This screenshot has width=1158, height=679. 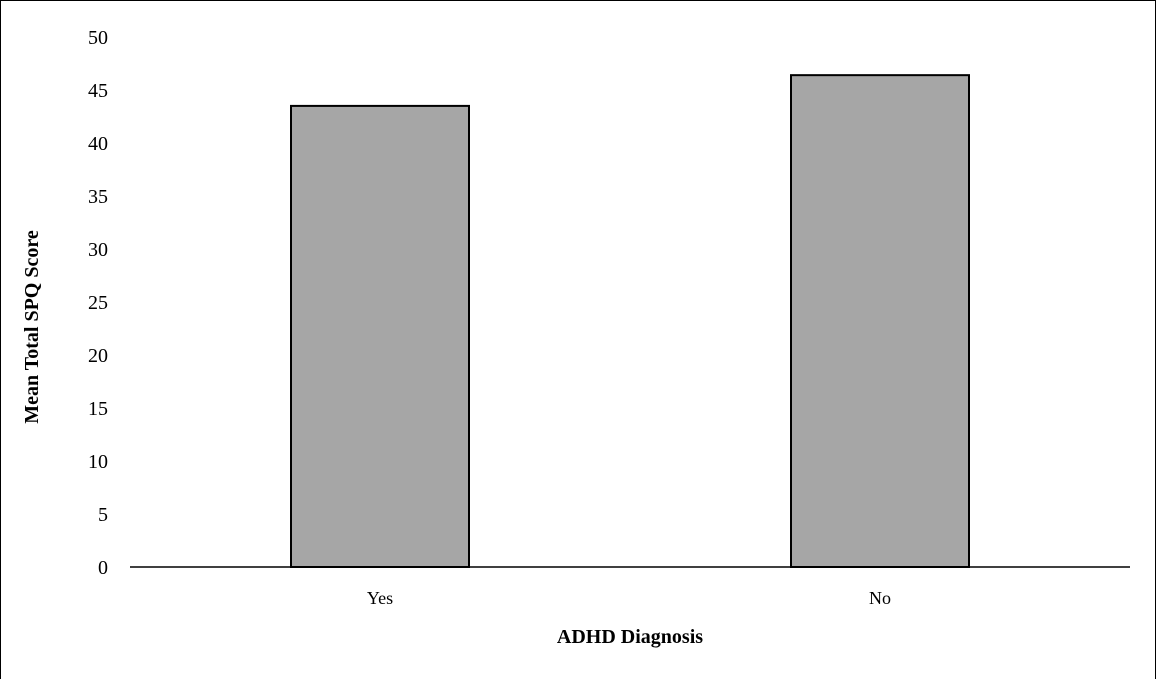 I want to click on y-tick-label: 40, so click(x=98, y=144).